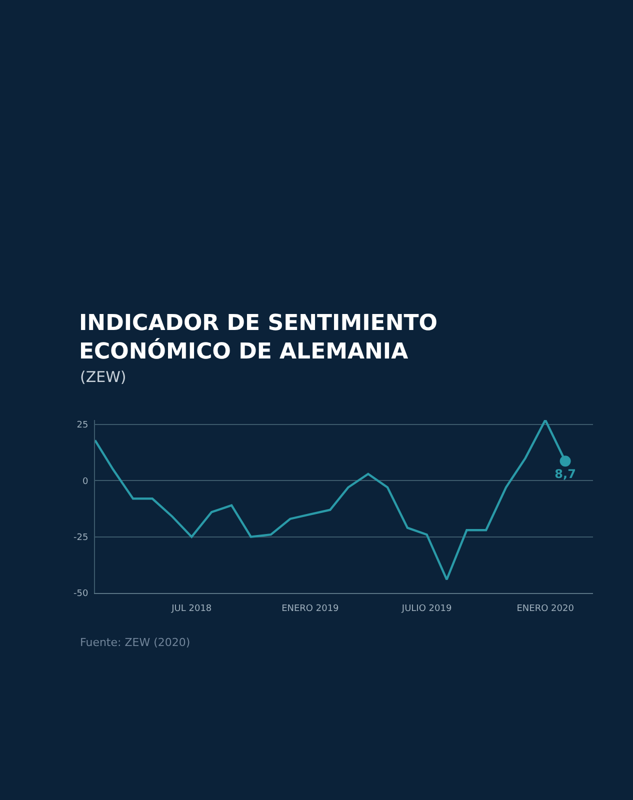  What do you see at coordinates (311, 609) in the screenshot?
I see `x-tick-label: ENERO 2019` at bounding box center [311, 609].